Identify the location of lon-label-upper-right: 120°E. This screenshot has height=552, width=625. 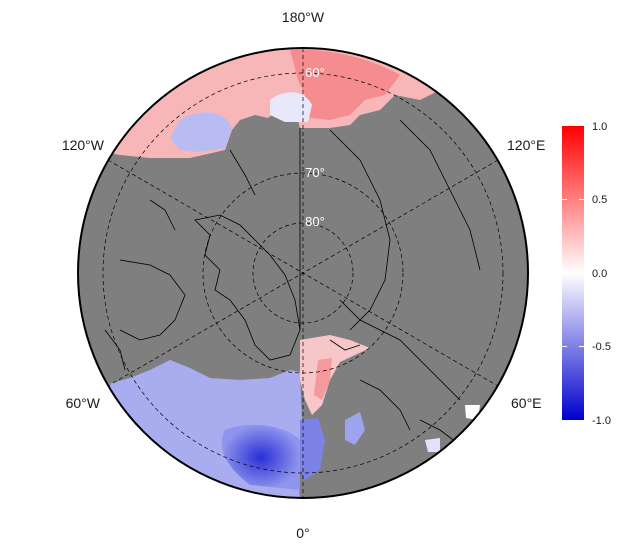
(526, 145).